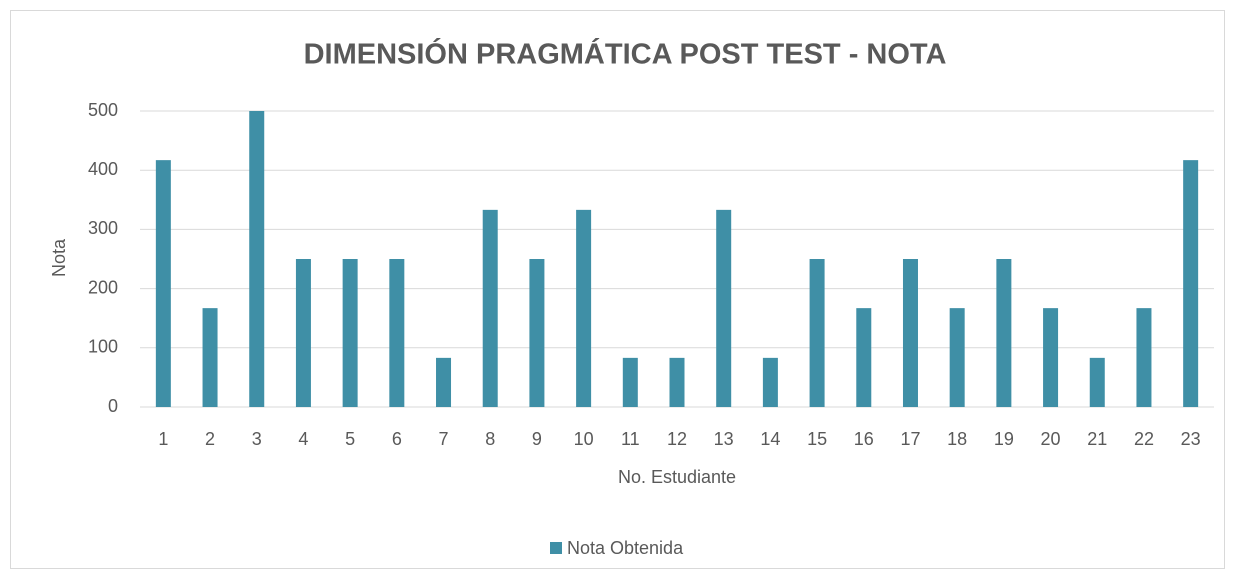  I want to click on x-tick-label: 12, so click(677, 439).